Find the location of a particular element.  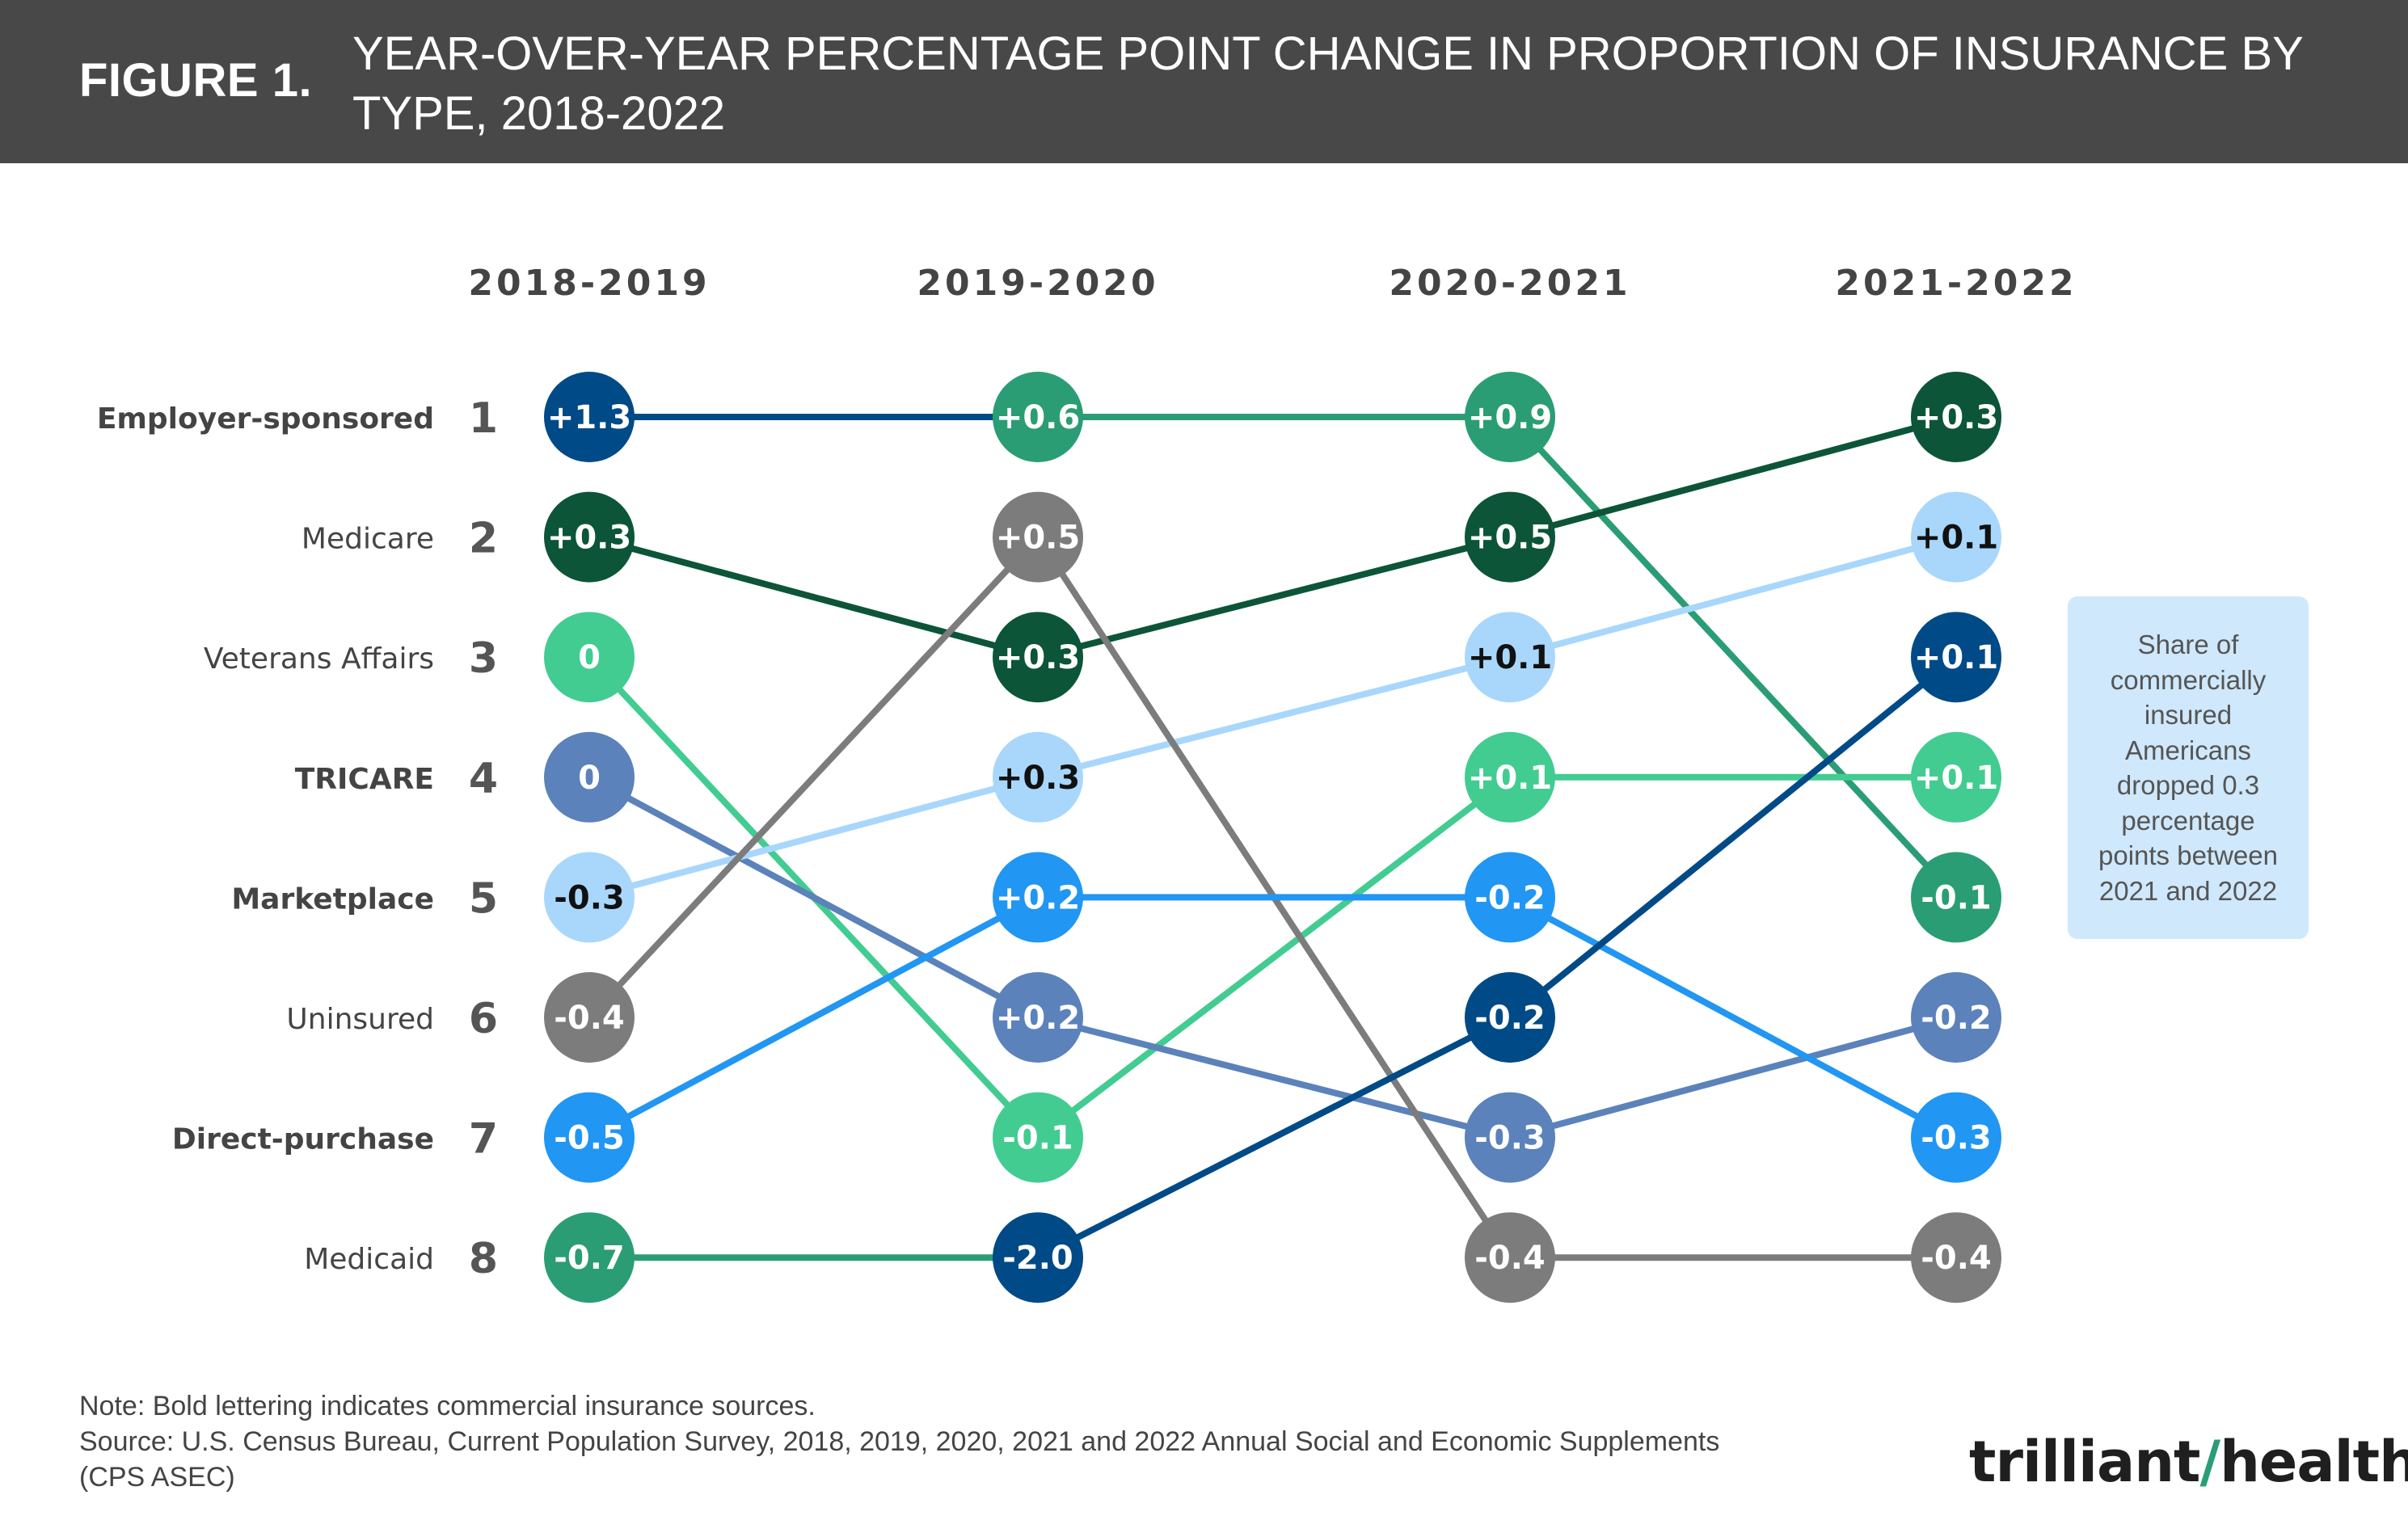

row-label: Direct-purchase is located at coordinates (303, 1139).